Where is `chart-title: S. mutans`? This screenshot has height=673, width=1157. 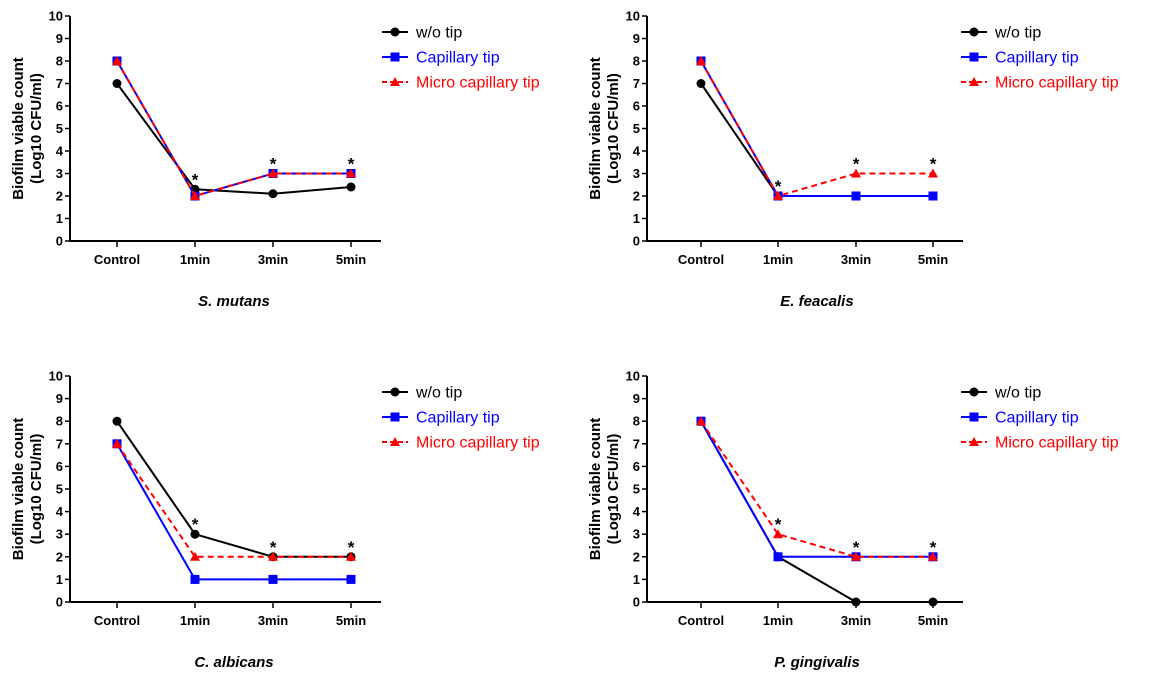
chart-title: S. mutans is located at coordinates (234, 301).